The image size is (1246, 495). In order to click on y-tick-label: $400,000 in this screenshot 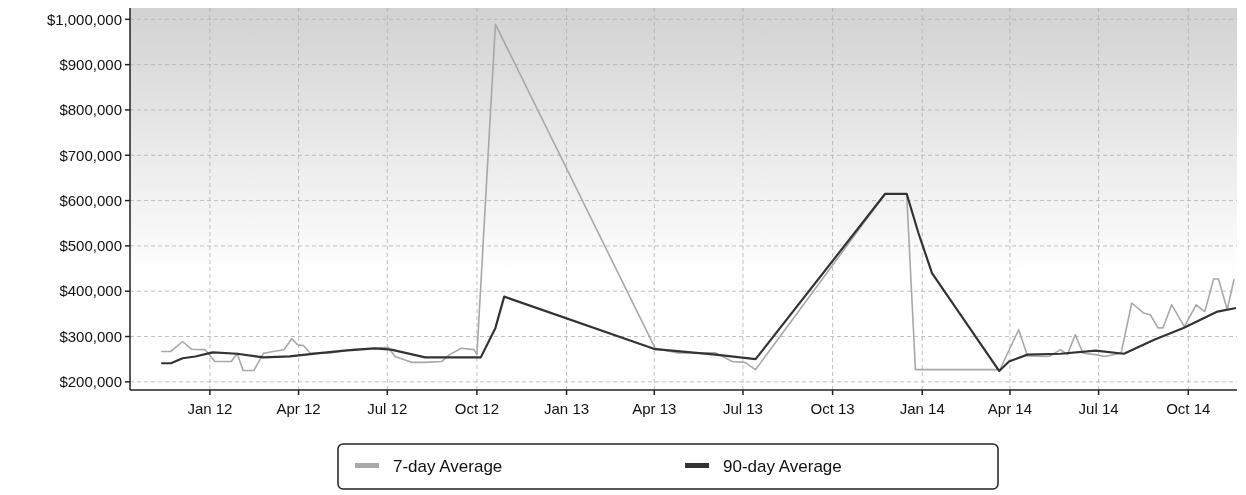, I will do `click(90, 291)`.